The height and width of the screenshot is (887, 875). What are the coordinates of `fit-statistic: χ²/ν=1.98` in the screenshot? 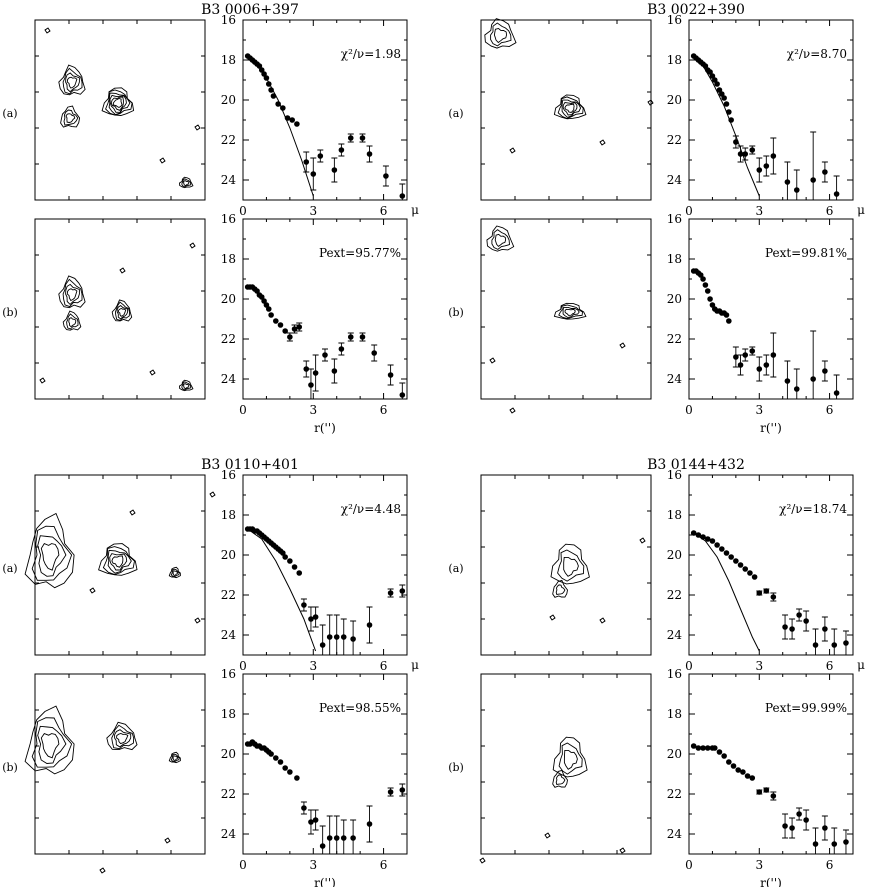 It's located at (371, 54).